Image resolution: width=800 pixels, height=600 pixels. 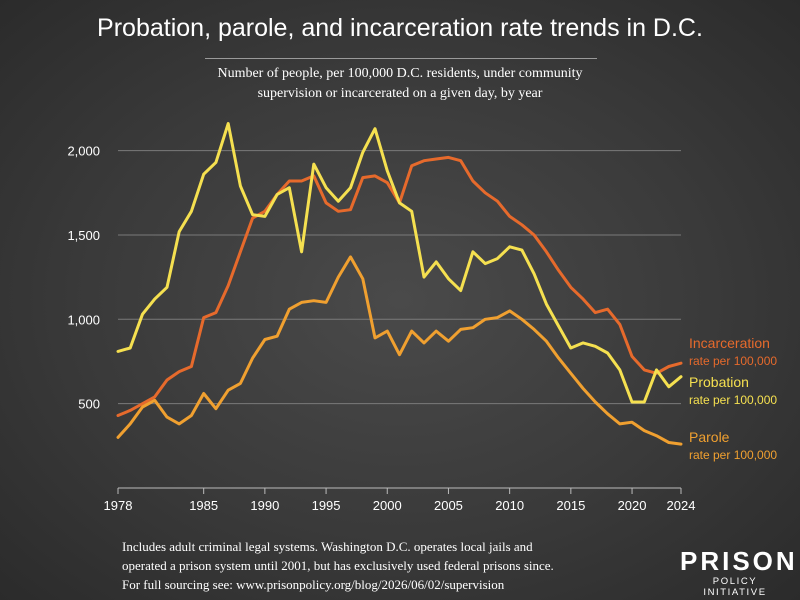 What do you see at coordinates (733, 361) in the screenshot?
I see `series-sublabel-incarceration: rate per 100,000` at bounding box center [733, 361].